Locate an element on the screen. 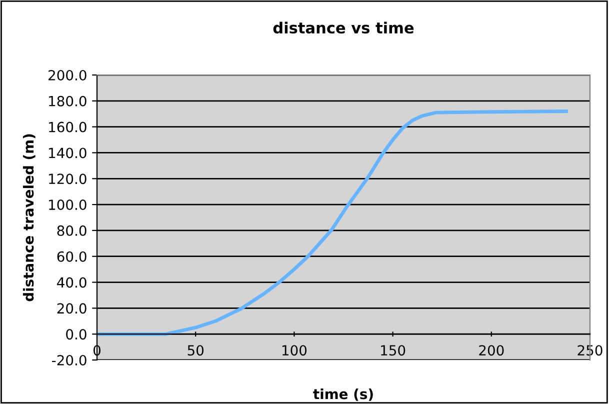 This screenshot has height=404, width=609. y-tick-label: 120.0 is located at coordinates (67, 179).